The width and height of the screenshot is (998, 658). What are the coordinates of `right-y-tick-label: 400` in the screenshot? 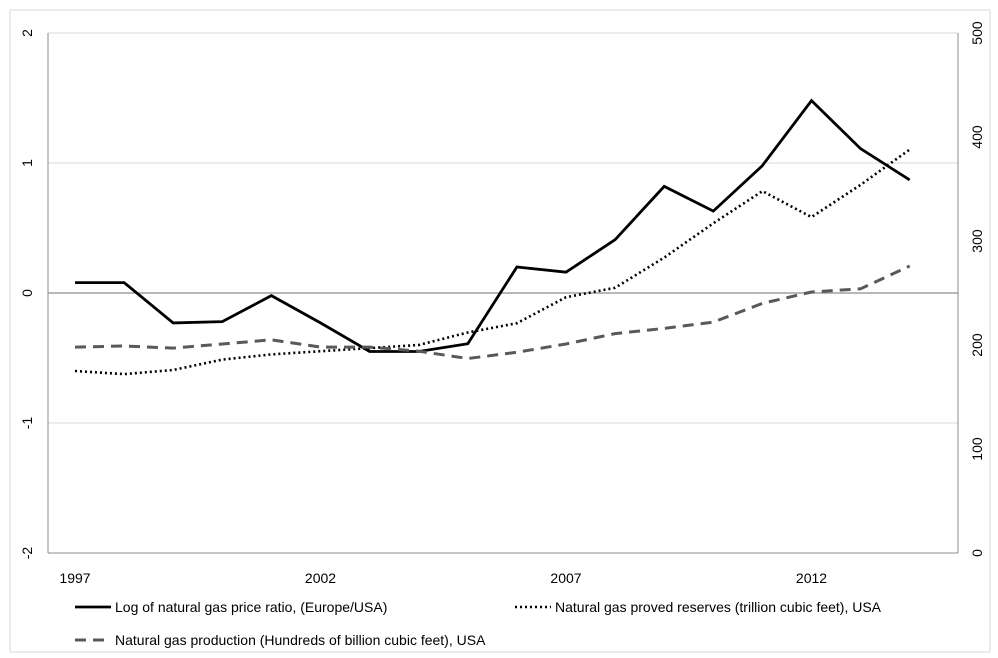 It's located at (977, 137).